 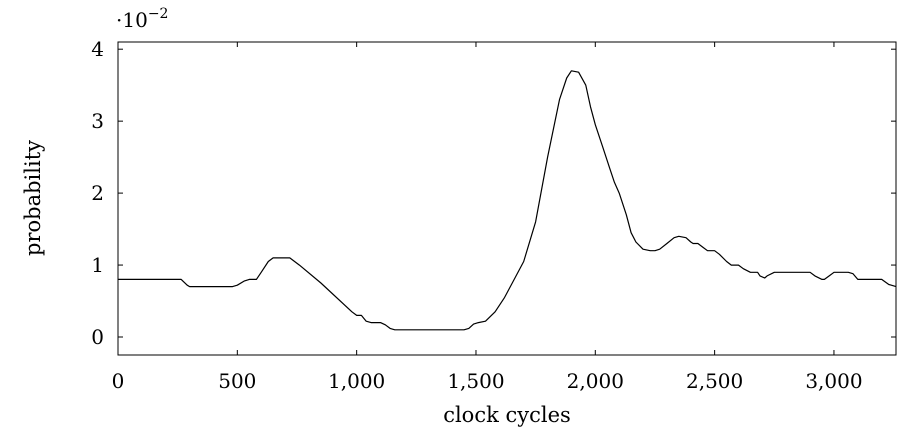 What do you see at coordinates (132, 20) in the screenshot?
I see `y-scale-factor-base: ·10` at bounding box center [132, 20].